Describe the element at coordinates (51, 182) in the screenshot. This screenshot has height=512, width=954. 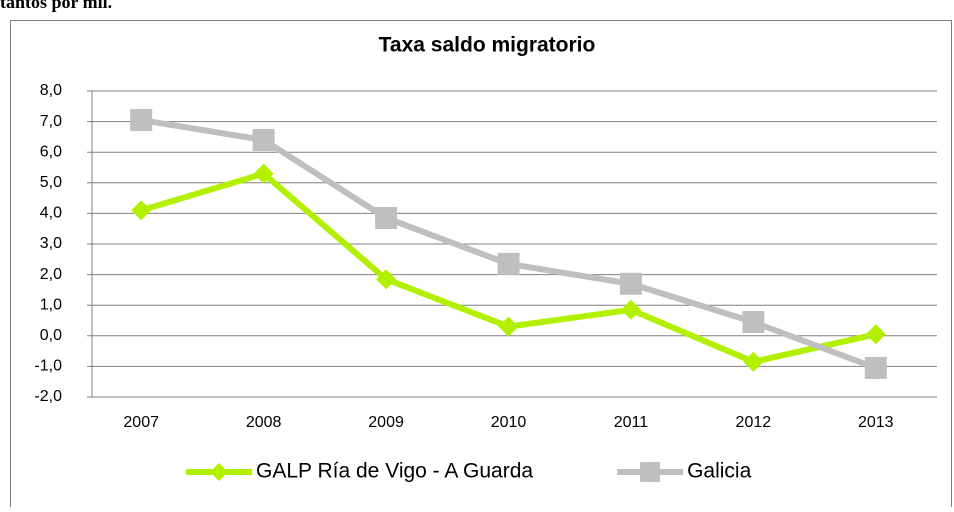
I see `y-tick-label: 5,0` at that location.